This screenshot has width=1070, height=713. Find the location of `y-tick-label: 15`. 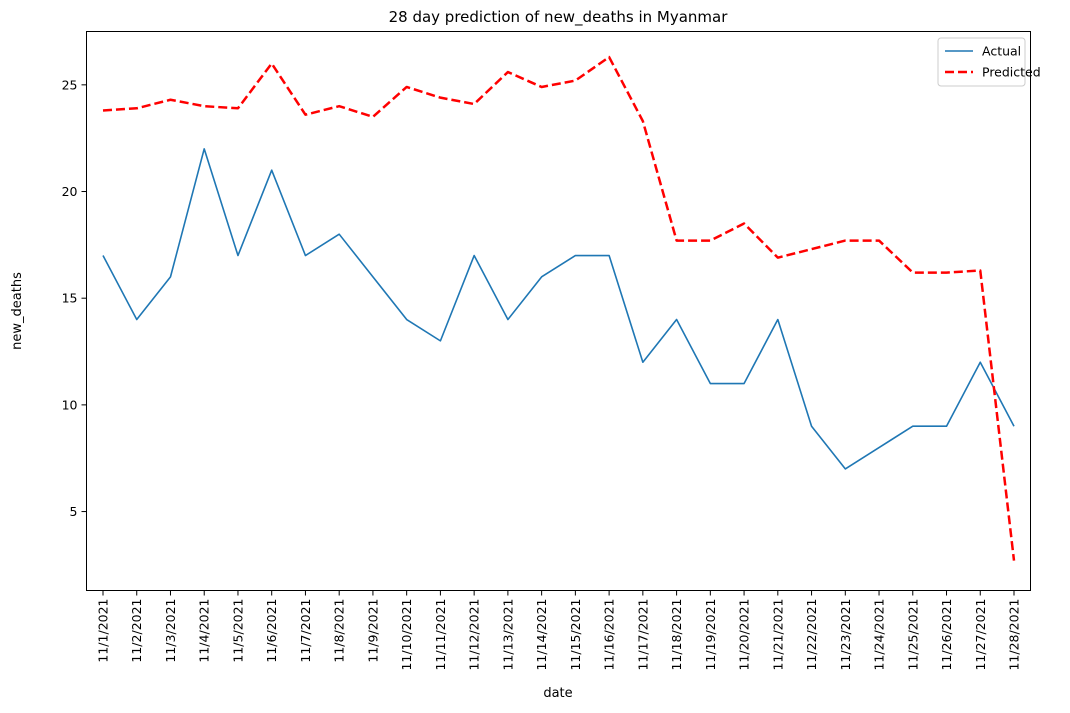

y-tick-label: 15 is located at coordinates (70, 298).